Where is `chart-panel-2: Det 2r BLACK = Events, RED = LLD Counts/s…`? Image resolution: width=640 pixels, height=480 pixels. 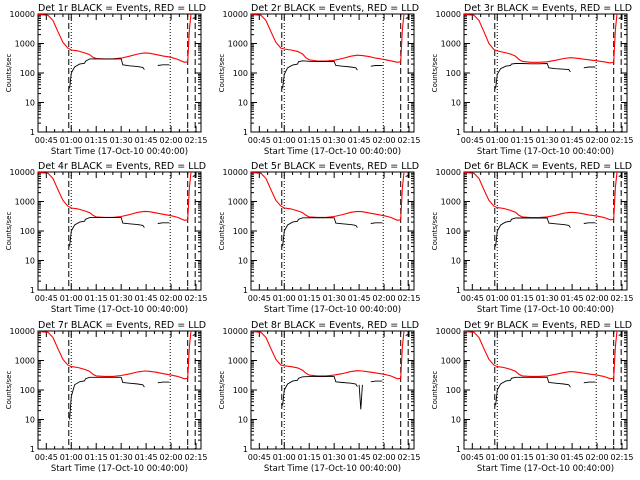
chart-panel-2: Det 2r BLACK = Events, RED = LLD Counts/s… is located at coordinates (319, 80).